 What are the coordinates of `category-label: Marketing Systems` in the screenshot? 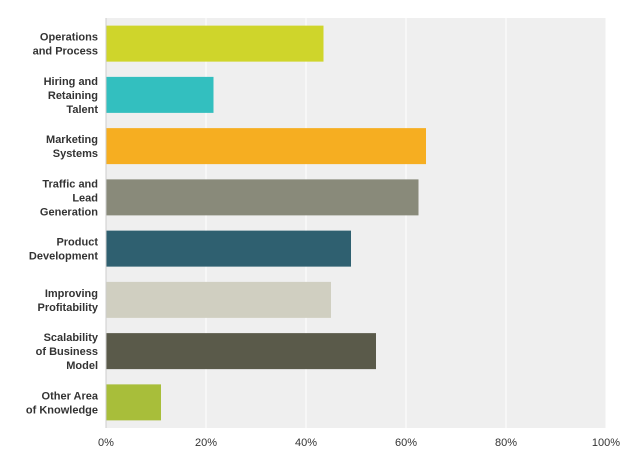 It's located at (72, 147).